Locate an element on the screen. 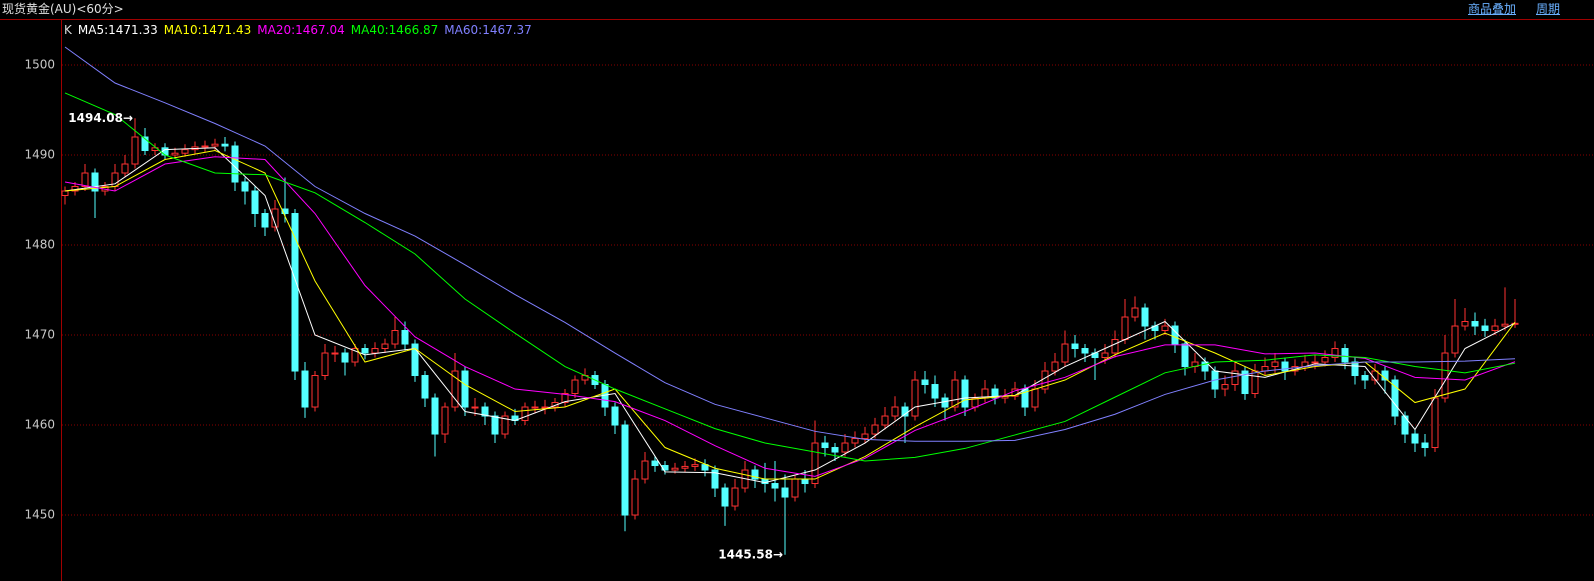 Image resolution: width=1594 pixels, height=581 pixels. legend-text: 1471.33 is located at coordinates (133, 30).